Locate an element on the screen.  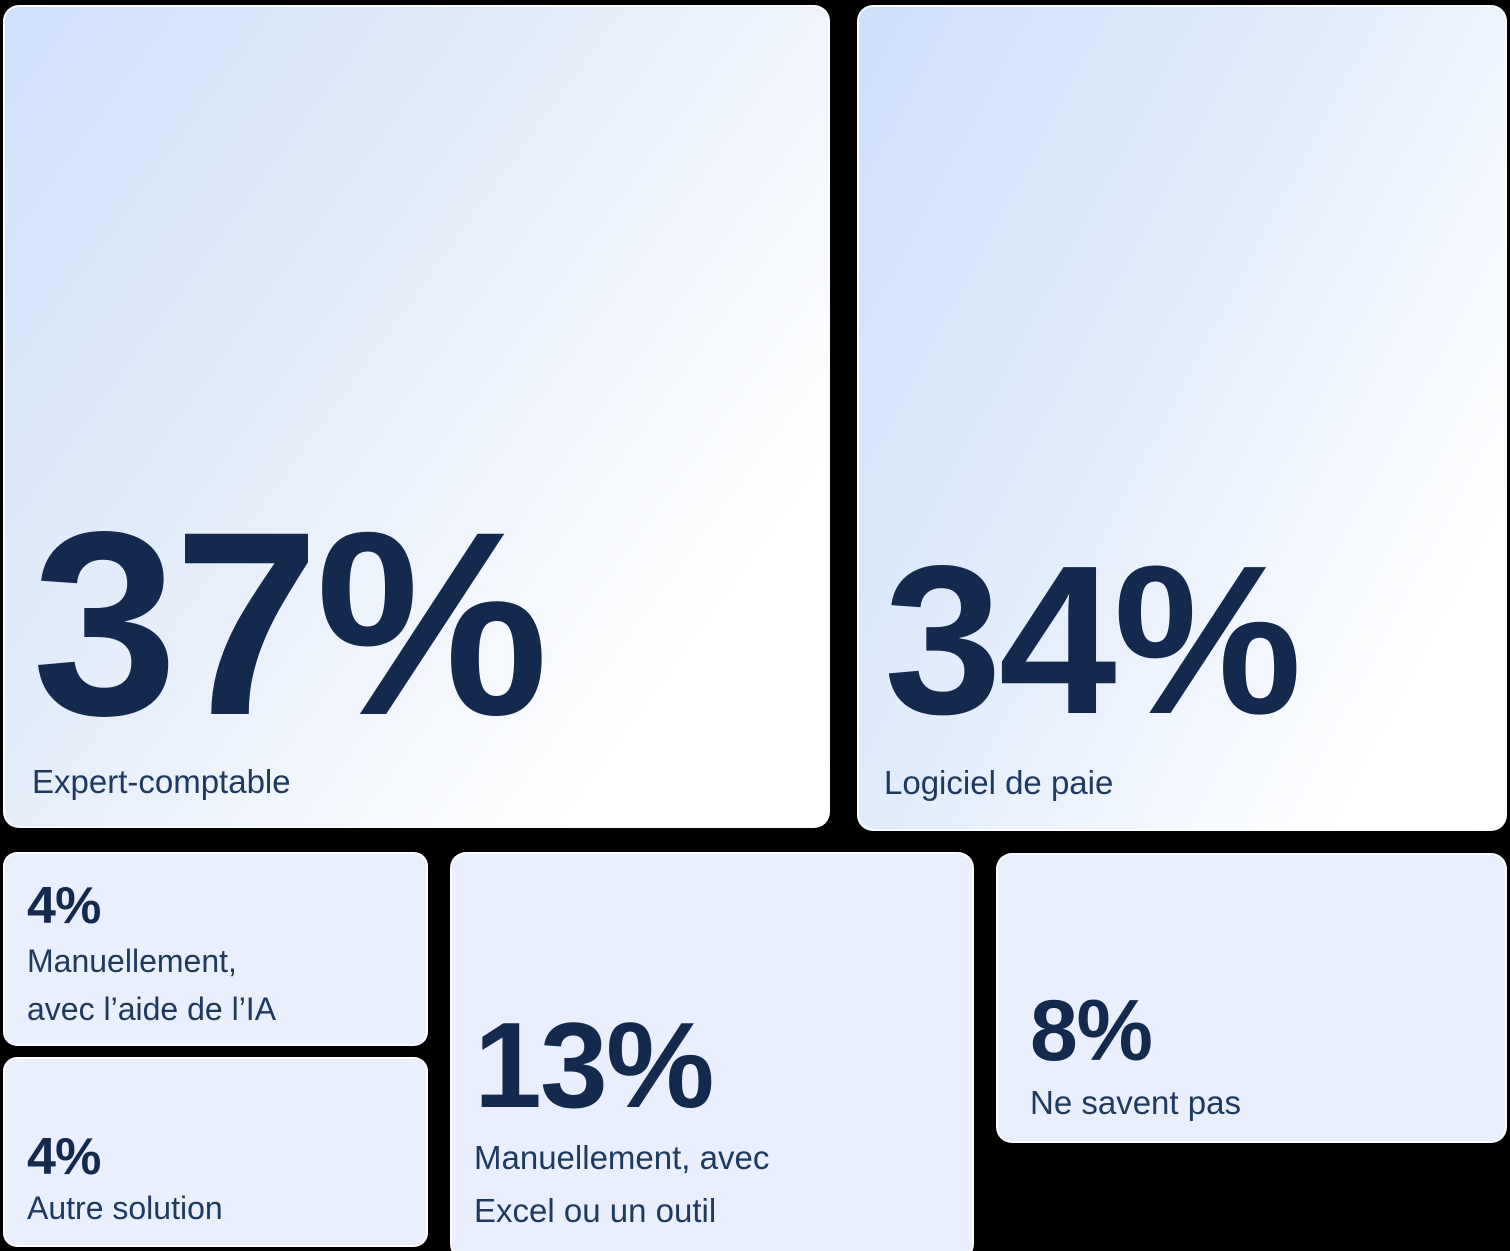
card-manuellement-excel: 13% Manuellement, avec Excel ou un outil is located at coordinates (712, 1051).